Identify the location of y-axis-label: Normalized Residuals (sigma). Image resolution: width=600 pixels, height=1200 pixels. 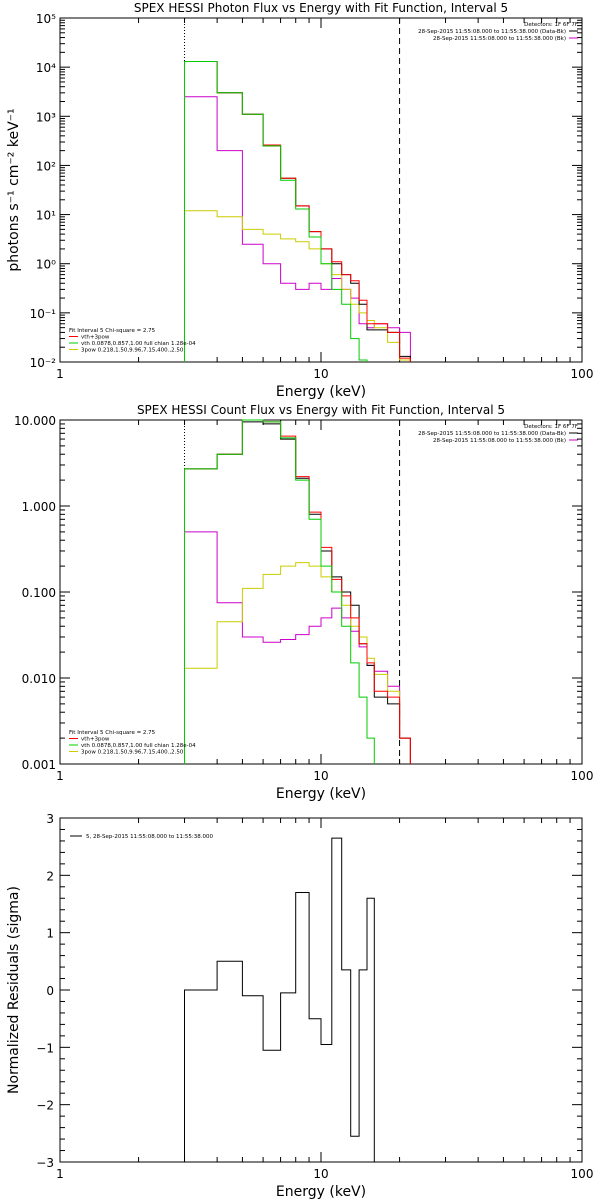
(14, 990).